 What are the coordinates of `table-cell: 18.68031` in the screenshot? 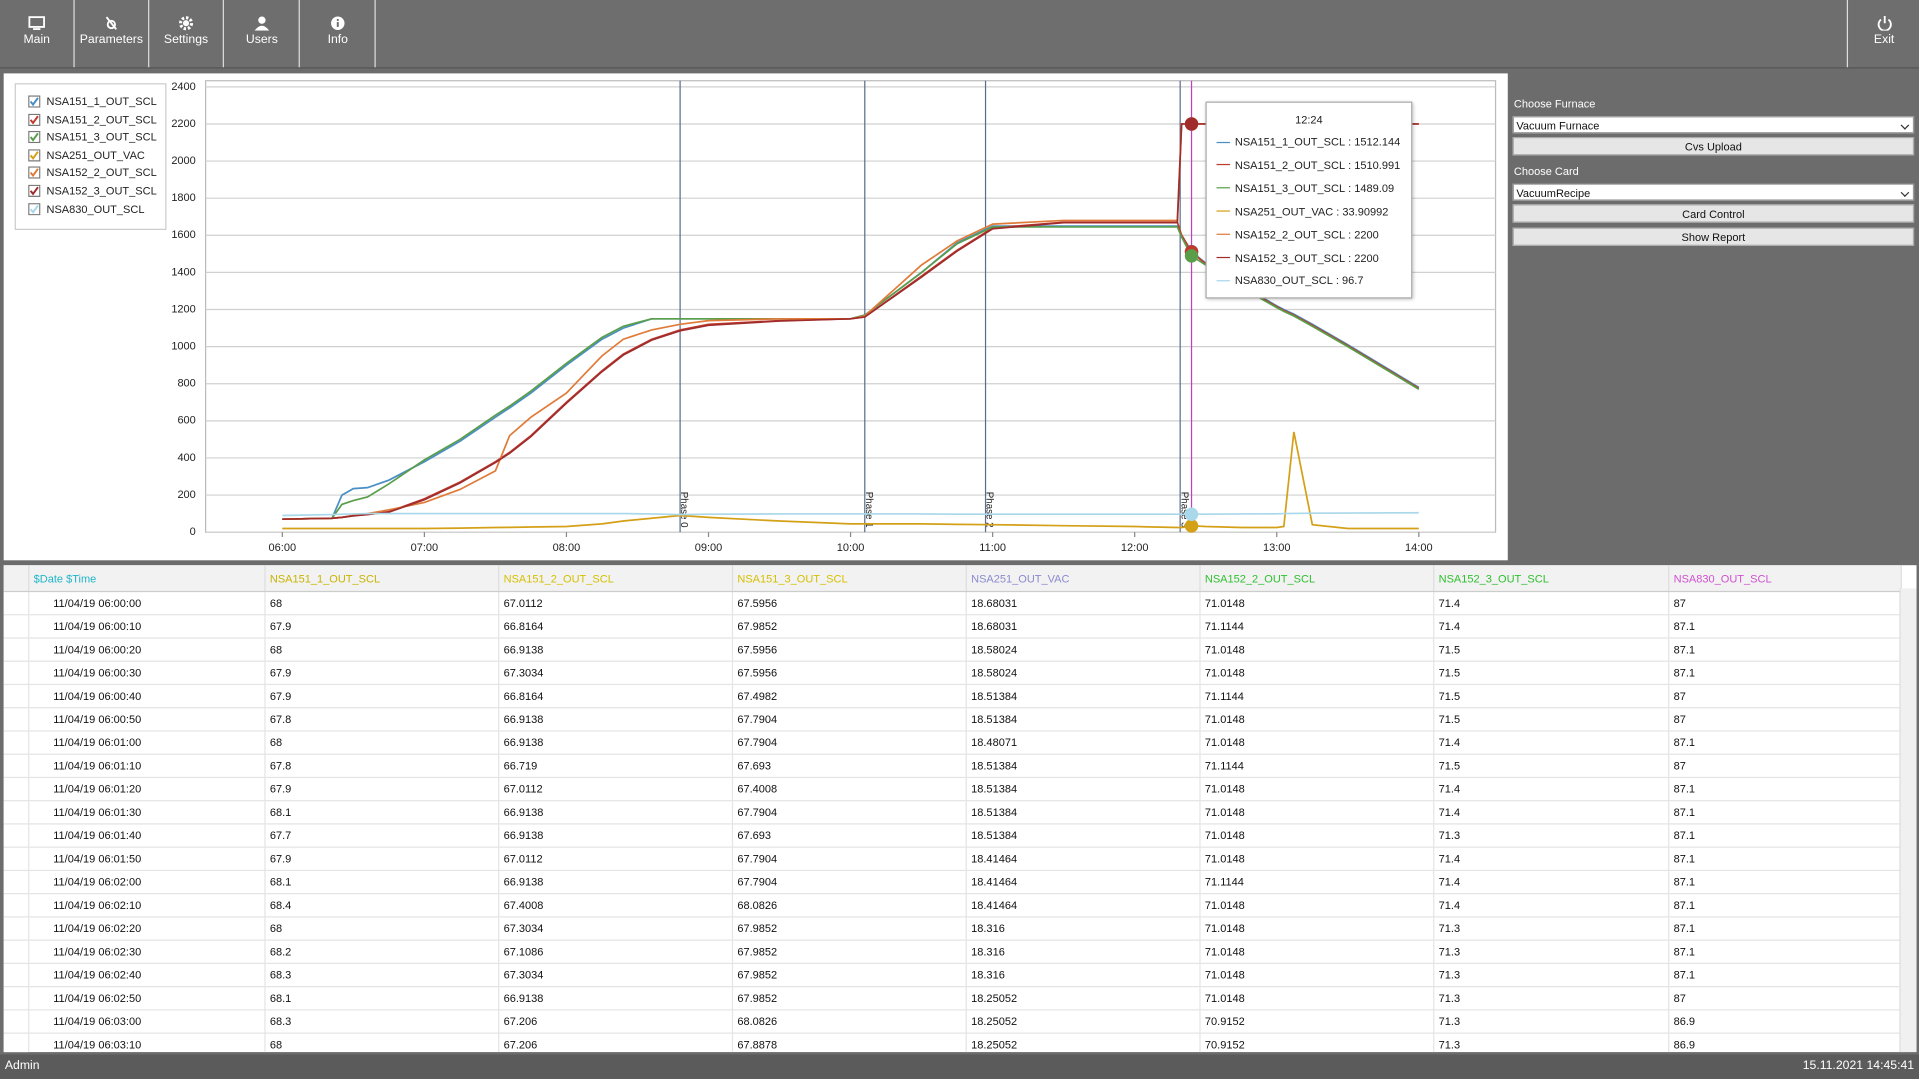 It's located at (1082, 603).